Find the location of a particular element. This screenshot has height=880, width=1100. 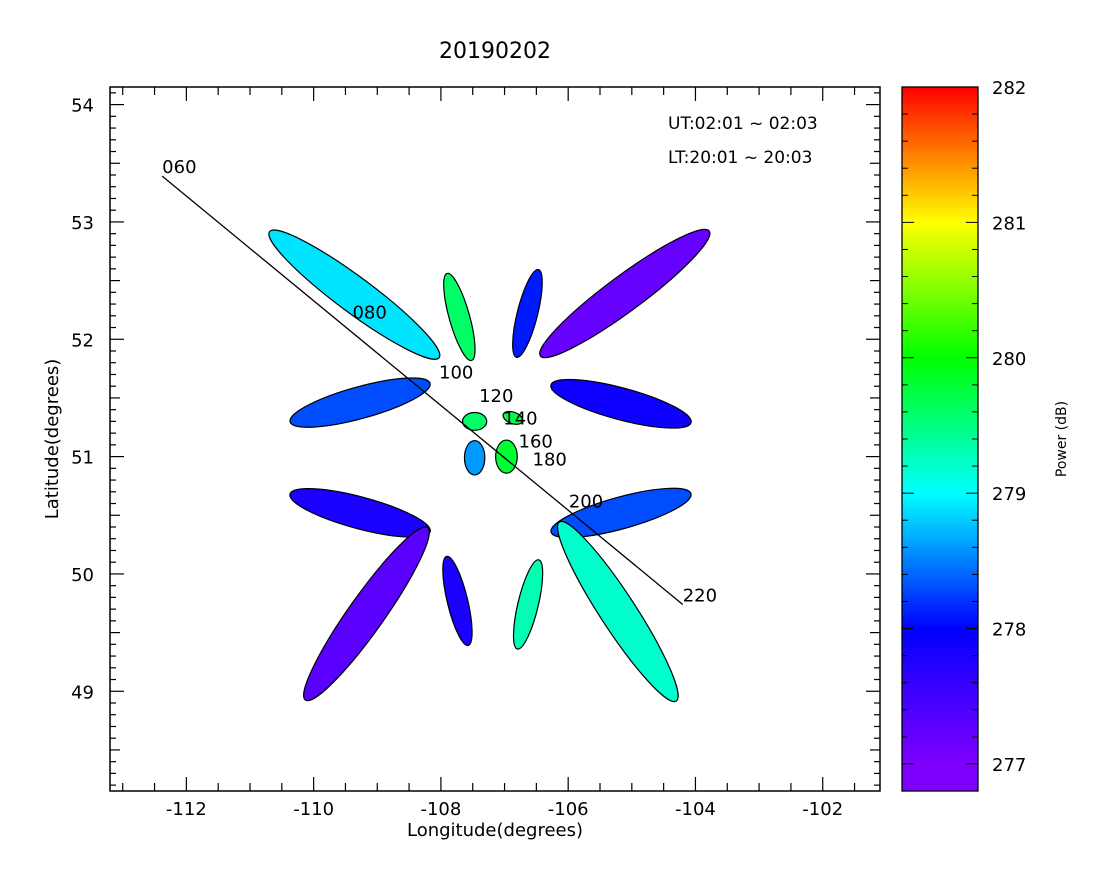

x-axis-label: Longitude(degrees) is located at coordinates (495, 830).